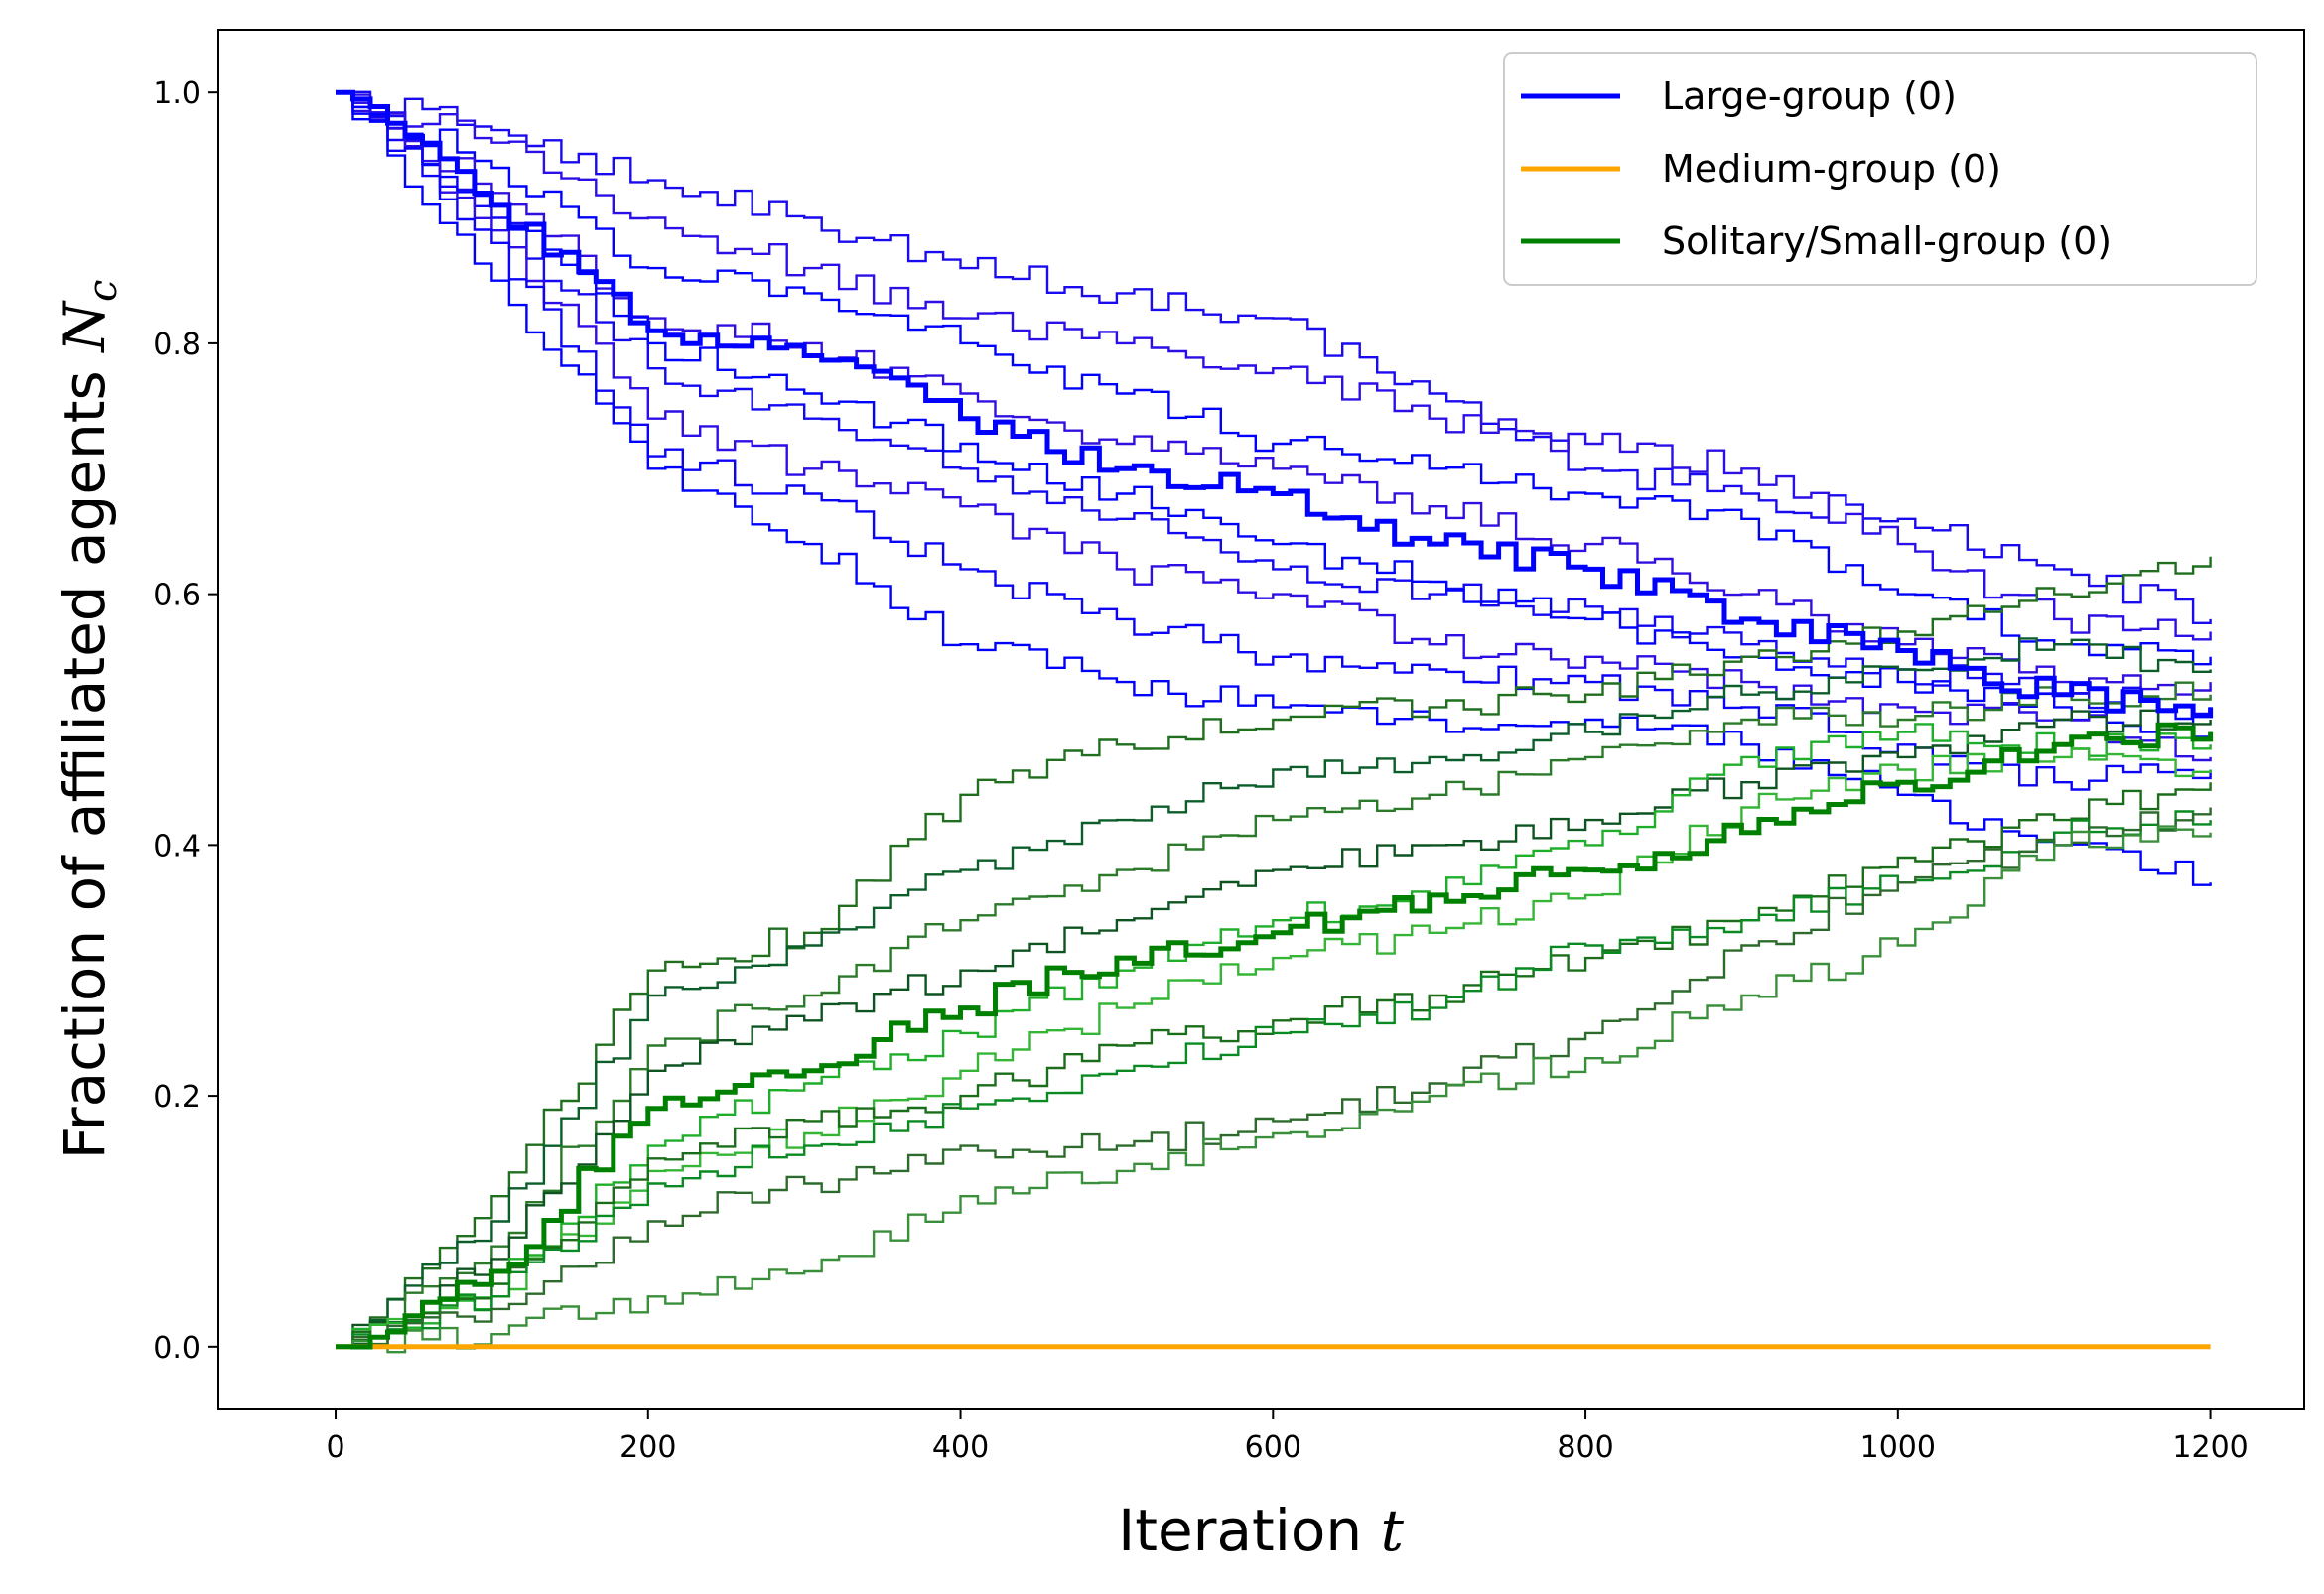 The height and width of the screenshot is (1594, 2324). Describe the element at coordinates (177, 596) in the screenshot. I see `y-tick-label: 0.6` at that location.